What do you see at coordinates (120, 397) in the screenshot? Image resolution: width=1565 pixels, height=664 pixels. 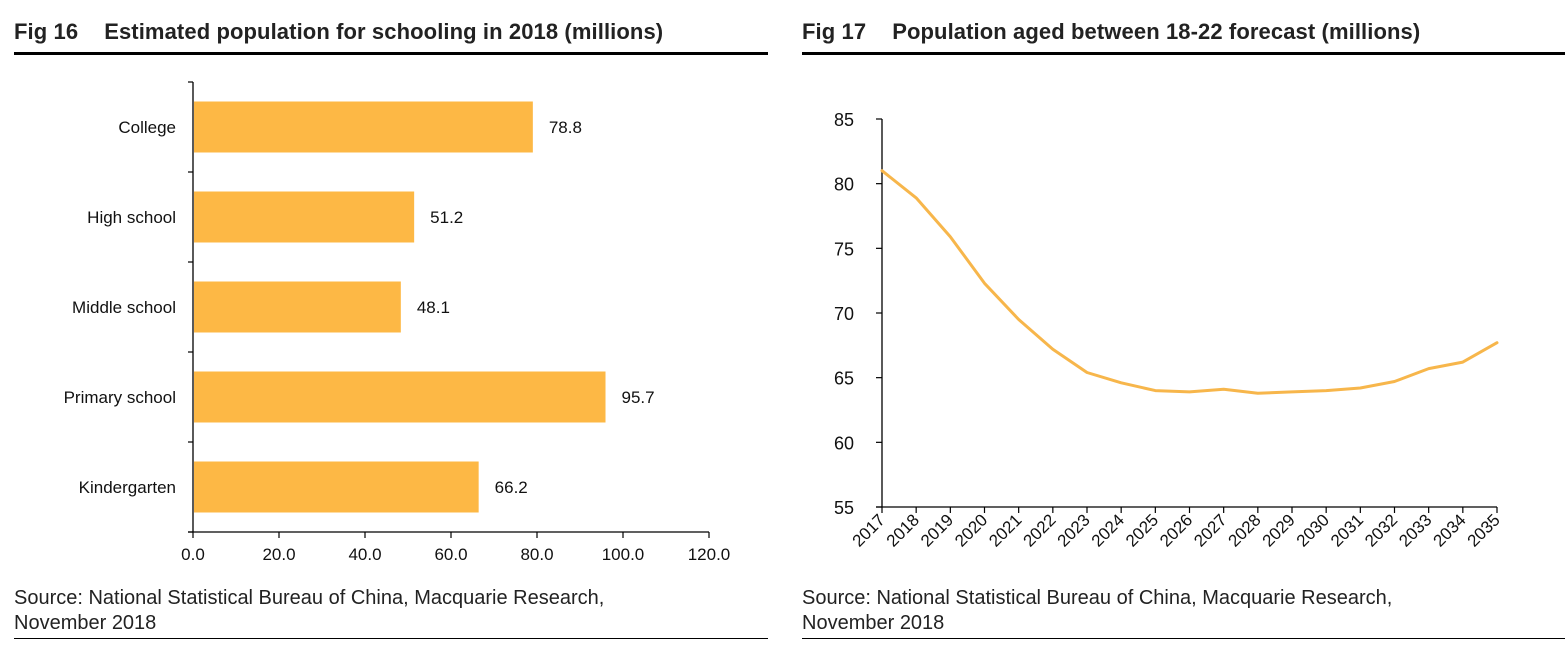 I see `bar-chart-category-label: Primary school` at bounding box center [120, 397].